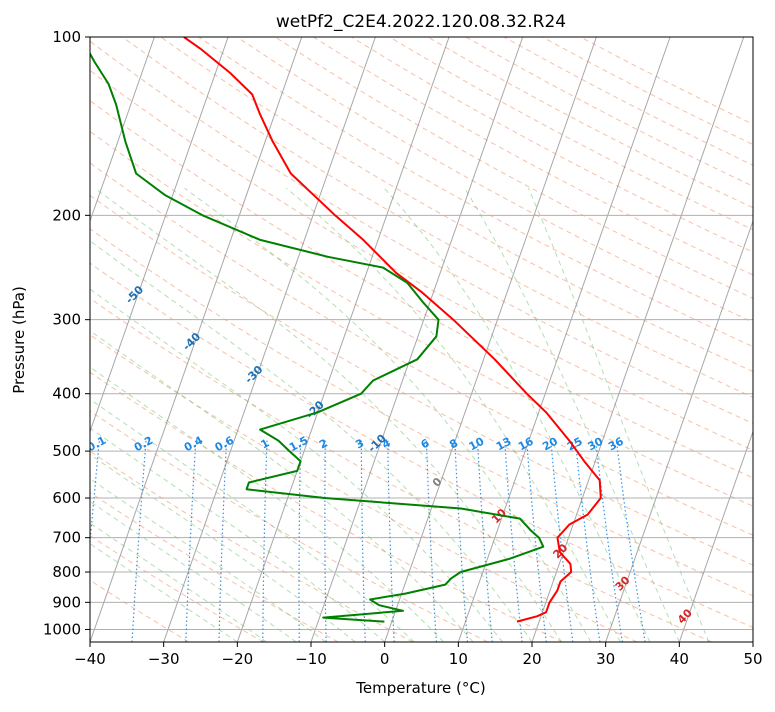  Describe the element at coordinates (66, 451) in the screenshot. I see `y-tick-label: 500` at that location.